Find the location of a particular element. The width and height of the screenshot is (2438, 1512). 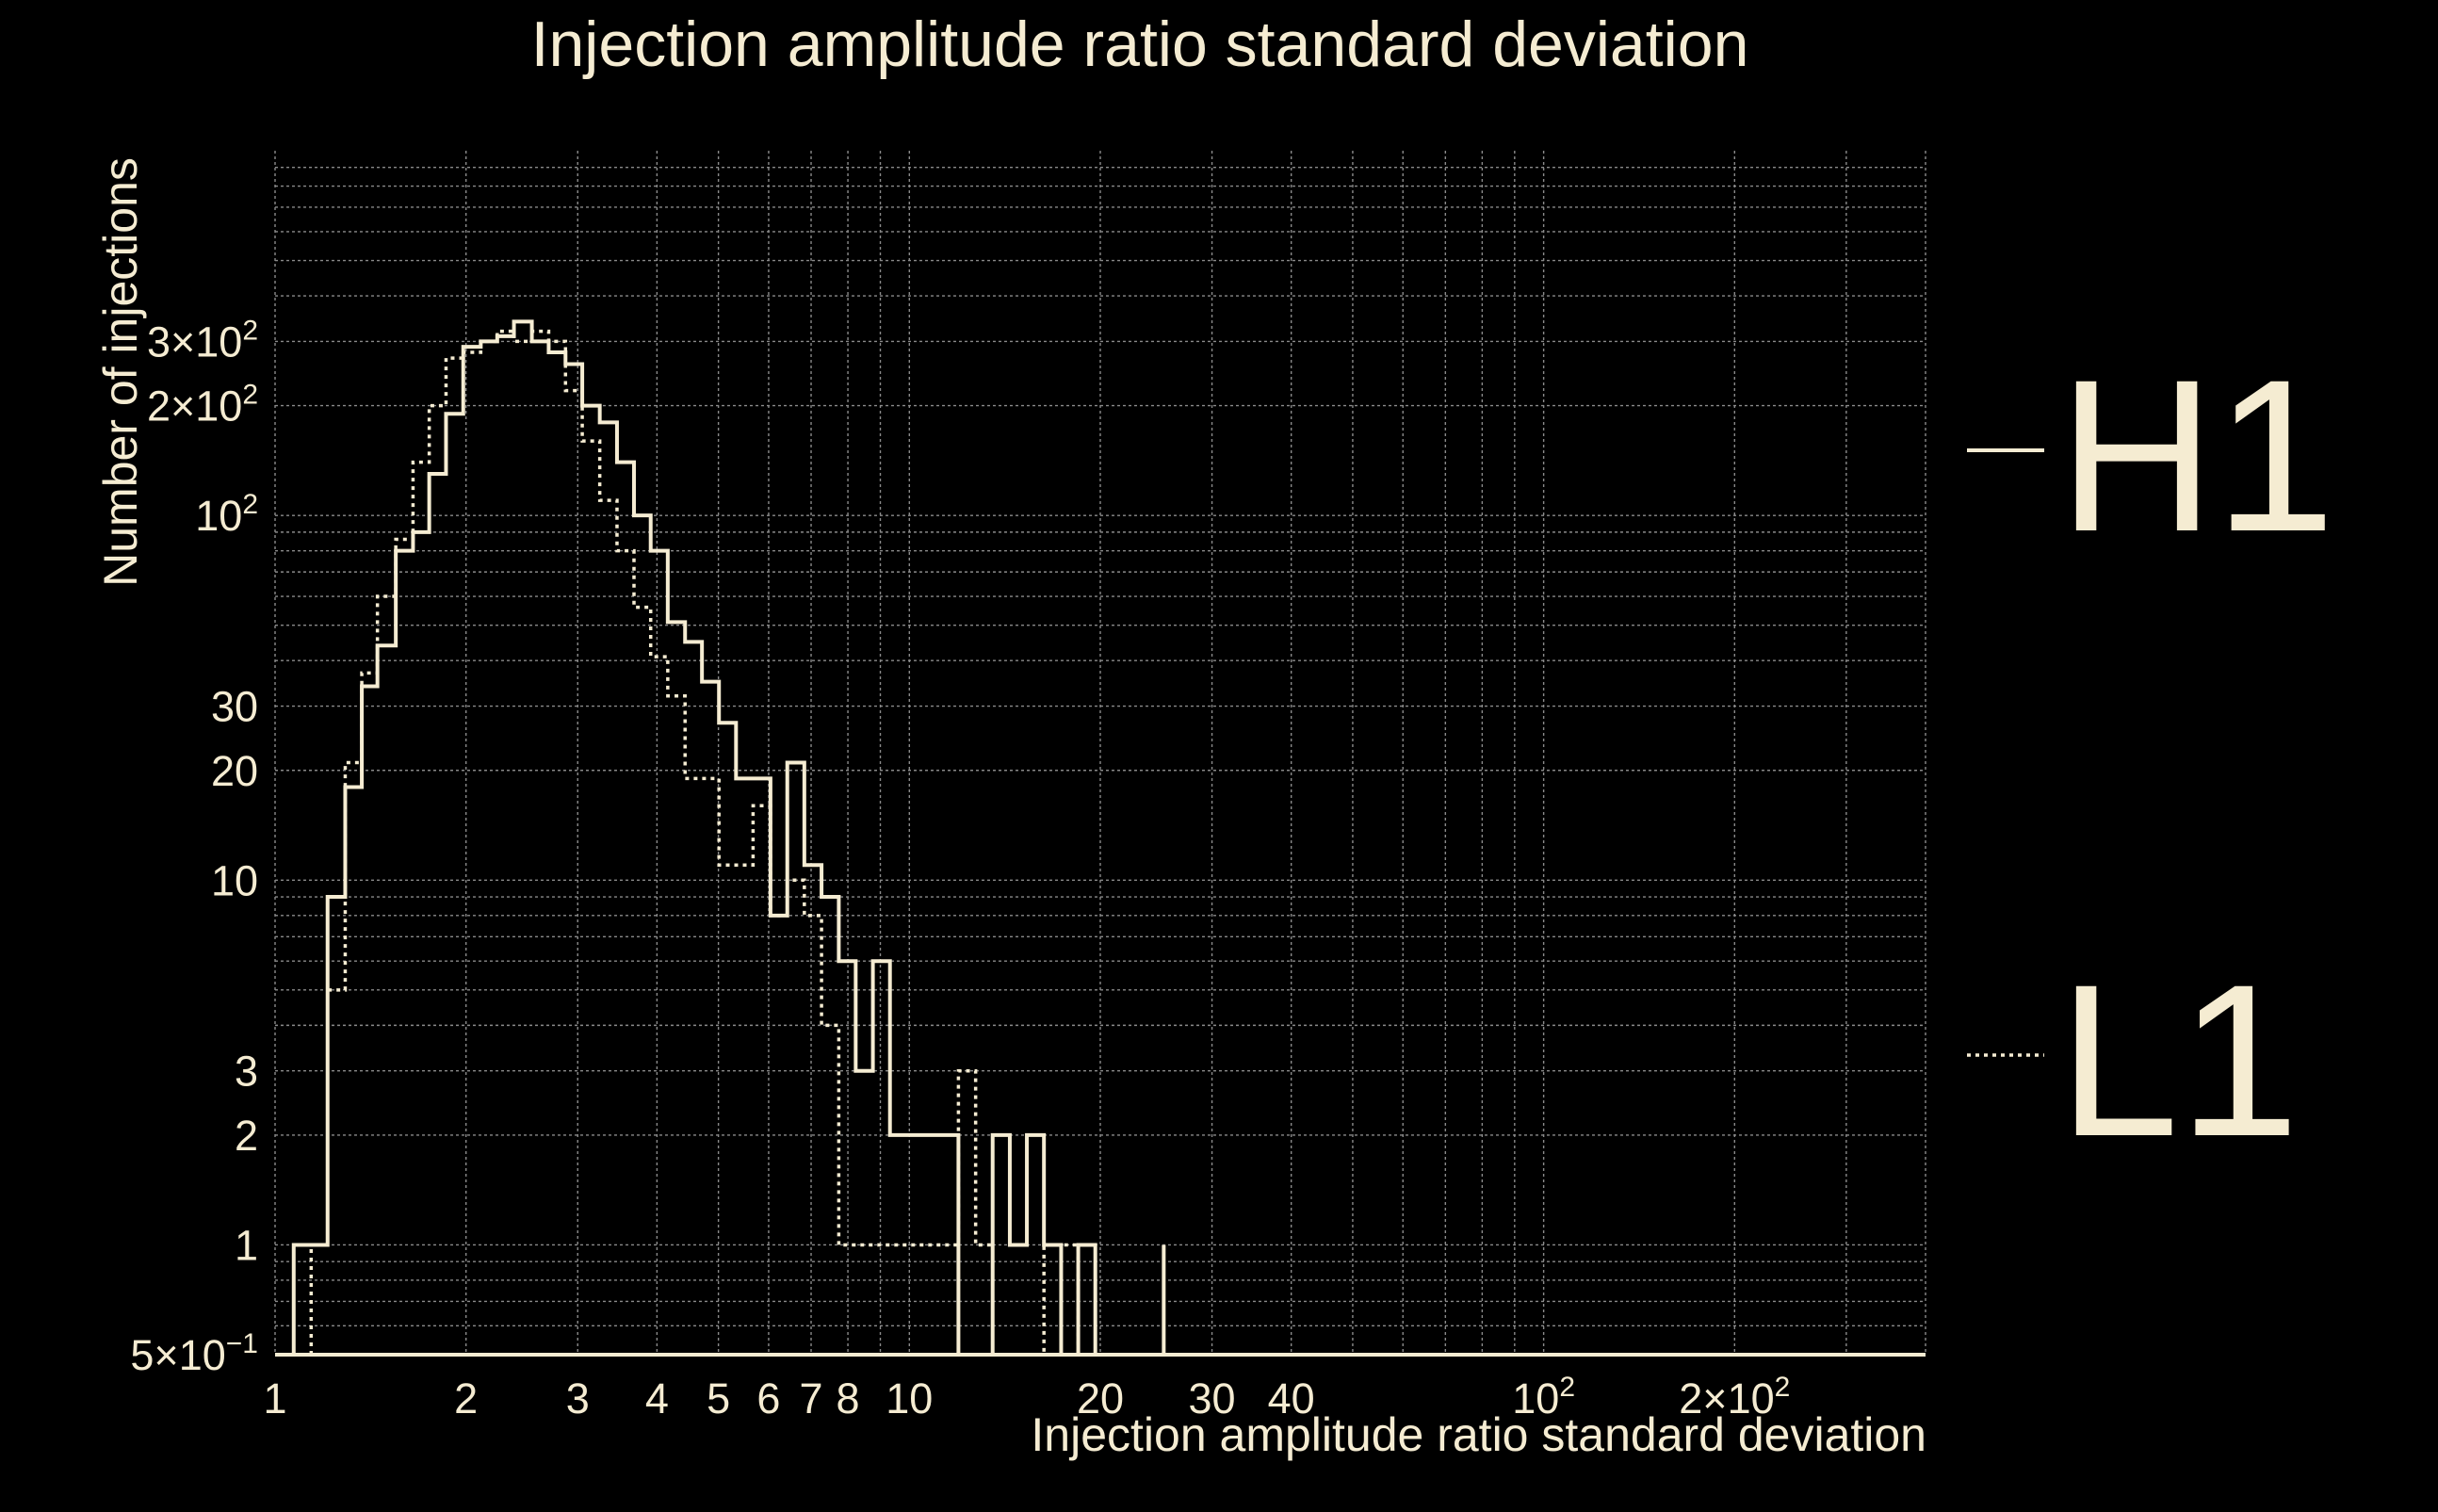

x-tick-label: 10 is located at coordinates (909, 1398).